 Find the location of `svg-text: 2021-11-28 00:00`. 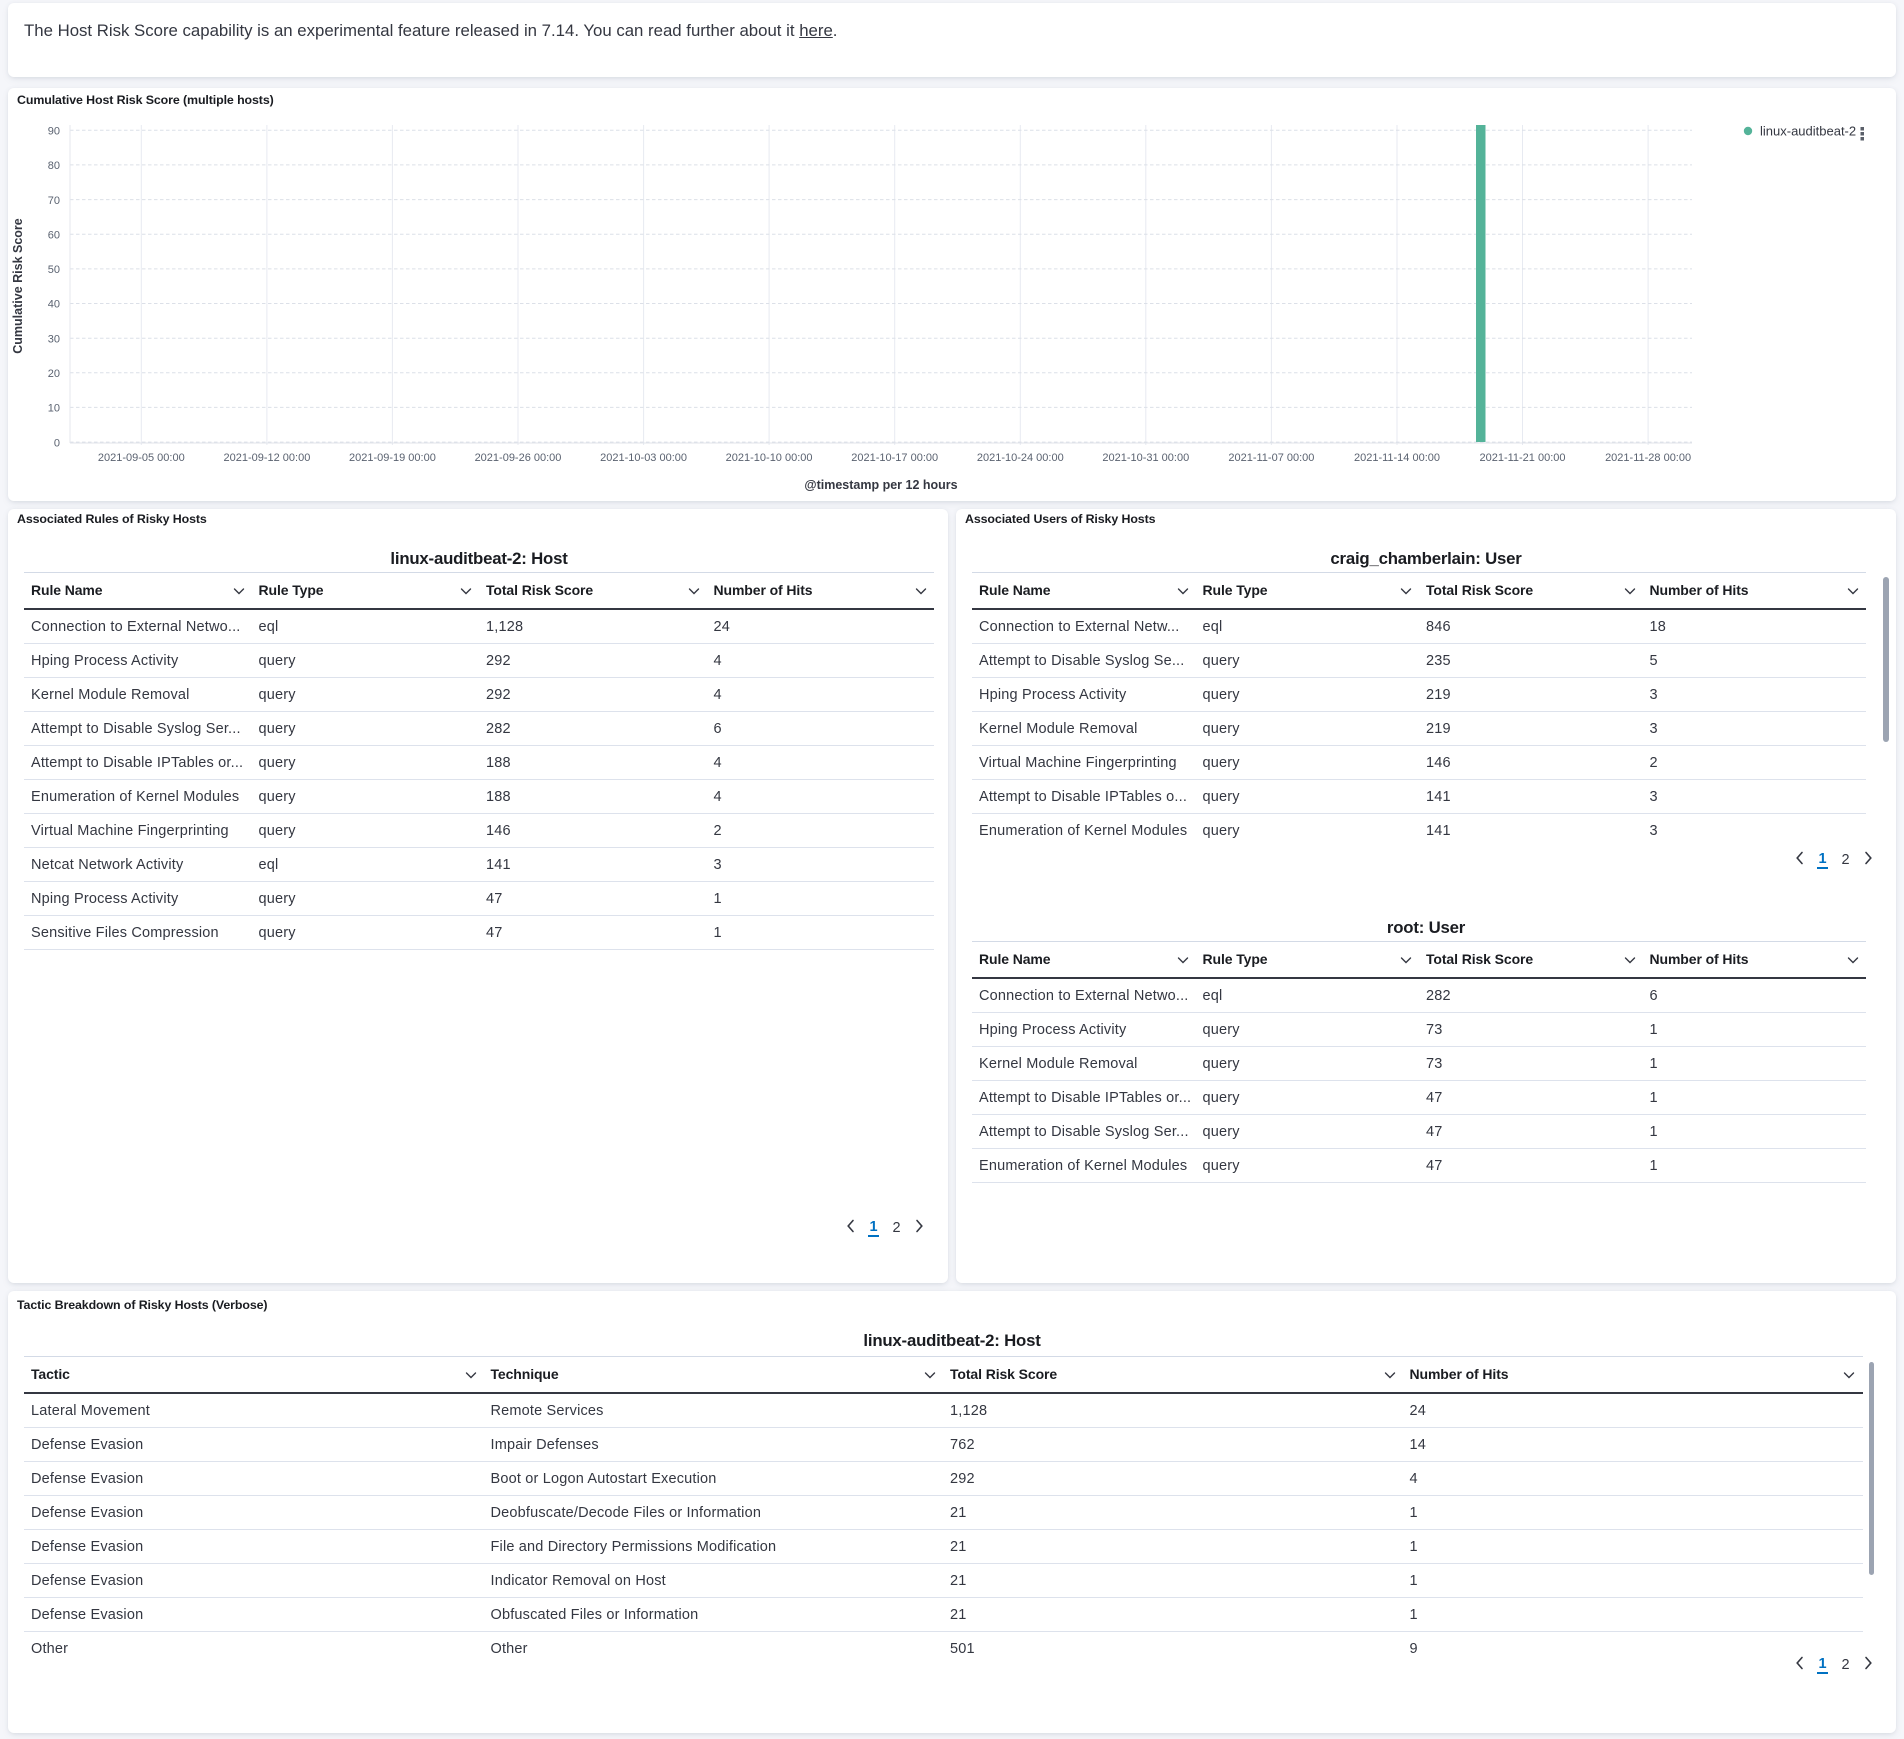

svg-text: 2021-11-28 00:00 is located at coordinates (1648, 458).